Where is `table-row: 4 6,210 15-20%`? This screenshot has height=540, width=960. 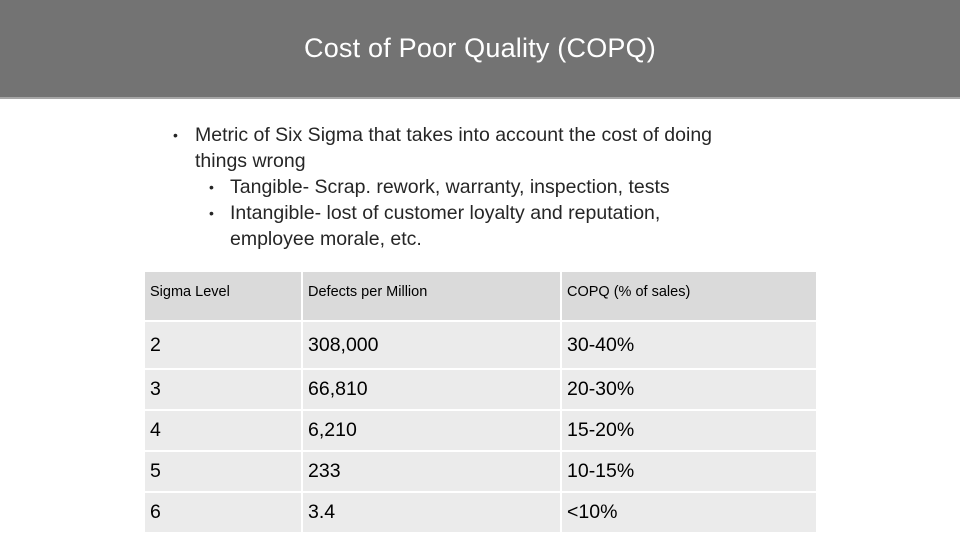 table-row: 4 6,210 15-20% is located at coordinates (480, 431).